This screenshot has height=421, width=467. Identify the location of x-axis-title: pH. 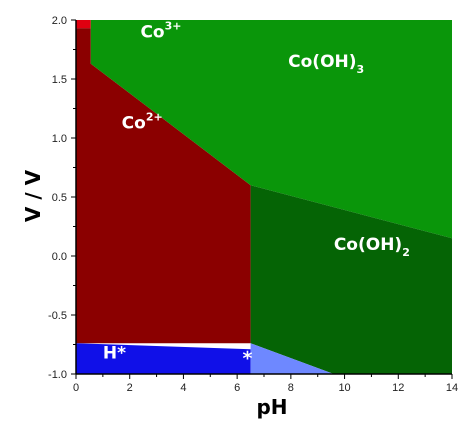
(271, 407).